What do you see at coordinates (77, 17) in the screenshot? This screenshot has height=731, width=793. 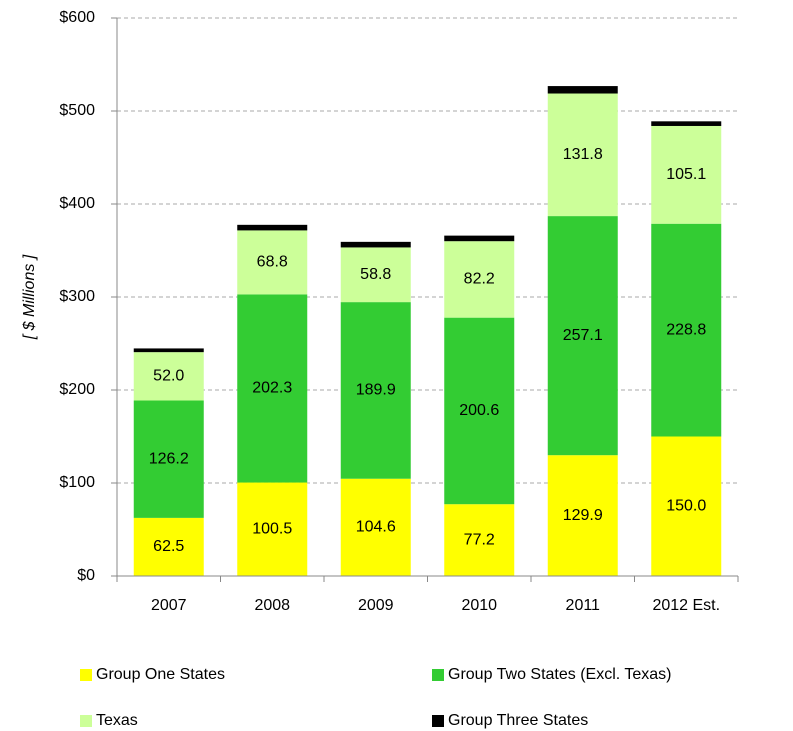 I see `y-tick-label: $600` at bounding box center [77, 17].